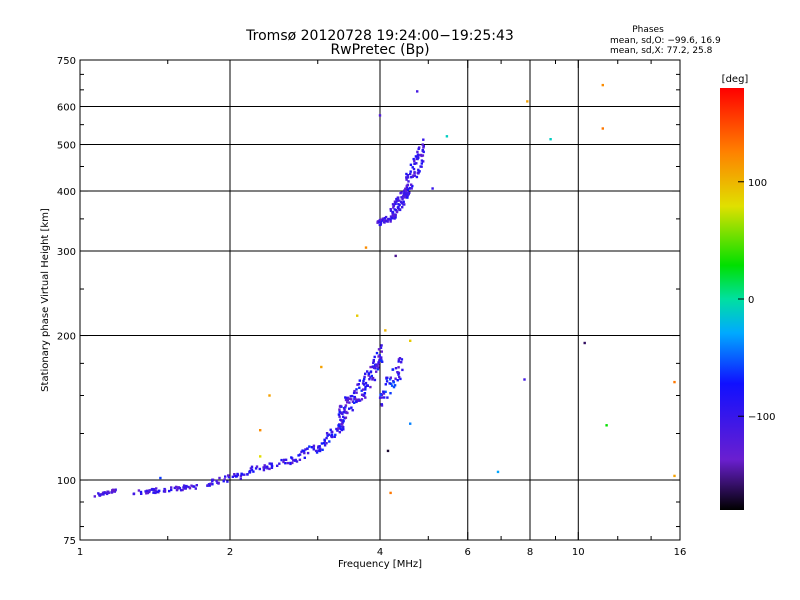 This screenshot has height=600, width=800. What do you see at coordinates (751, 300) in the screenshot?
I see `colorbar-tick-label: 0` at bounding box center [751, 300].